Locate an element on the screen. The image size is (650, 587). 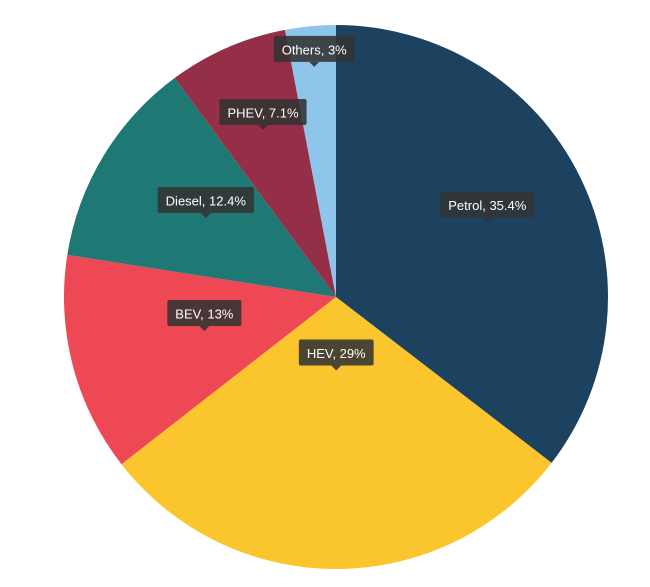
pie-label-diesel: Diesel, 12.4% is located at coordinates (205, 202).